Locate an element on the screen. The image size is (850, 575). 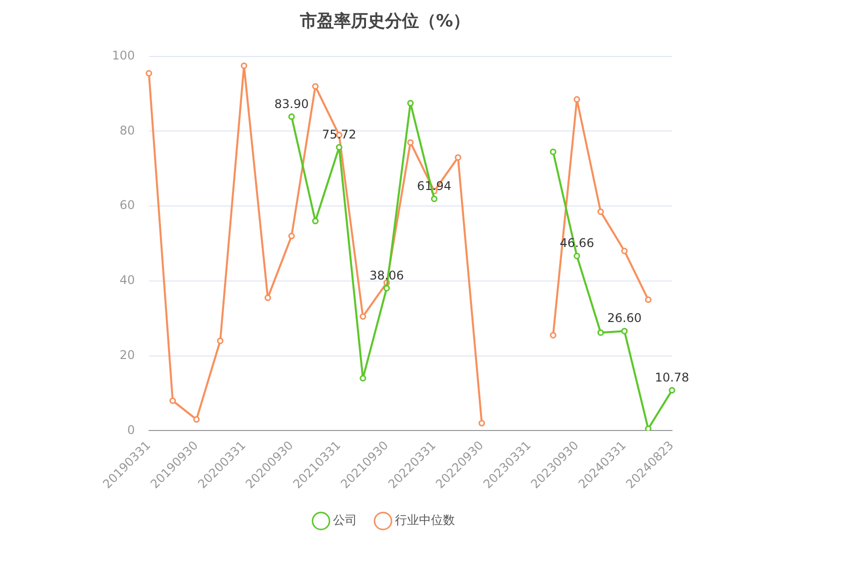
legend-label: 公司 is located at coordinates (345, 520).